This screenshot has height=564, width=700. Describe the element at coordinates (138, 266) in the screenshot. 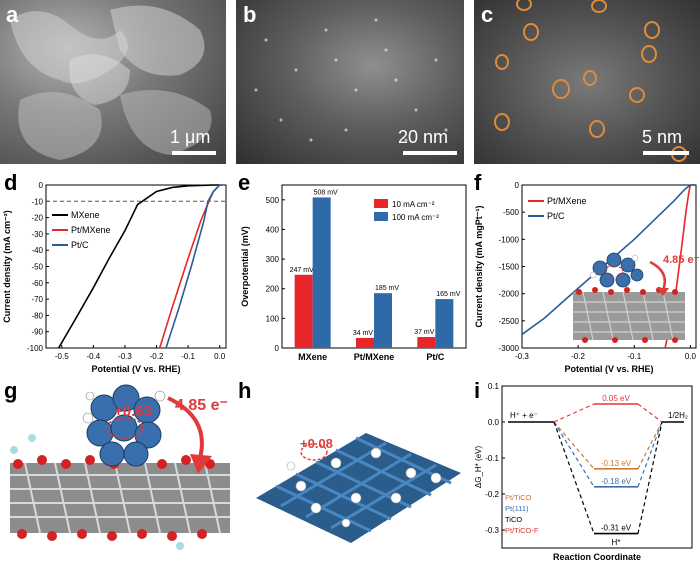

I see `series-line-mxene` at that location.